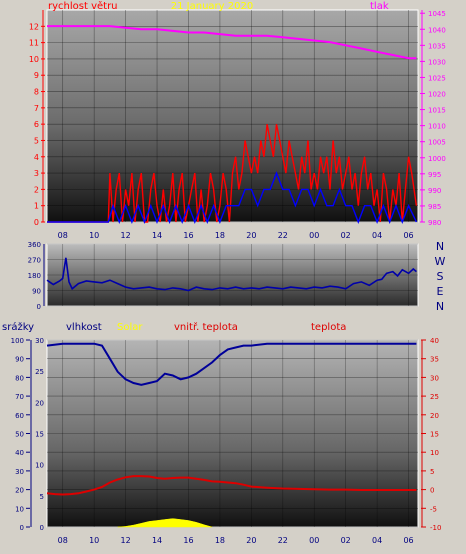 This screenshot has width=466, height=554. What do you see at coordinates (434, 341) in the screenshot?
I see `temp-right-tick-label: 40` at bounding box center [434, 341].